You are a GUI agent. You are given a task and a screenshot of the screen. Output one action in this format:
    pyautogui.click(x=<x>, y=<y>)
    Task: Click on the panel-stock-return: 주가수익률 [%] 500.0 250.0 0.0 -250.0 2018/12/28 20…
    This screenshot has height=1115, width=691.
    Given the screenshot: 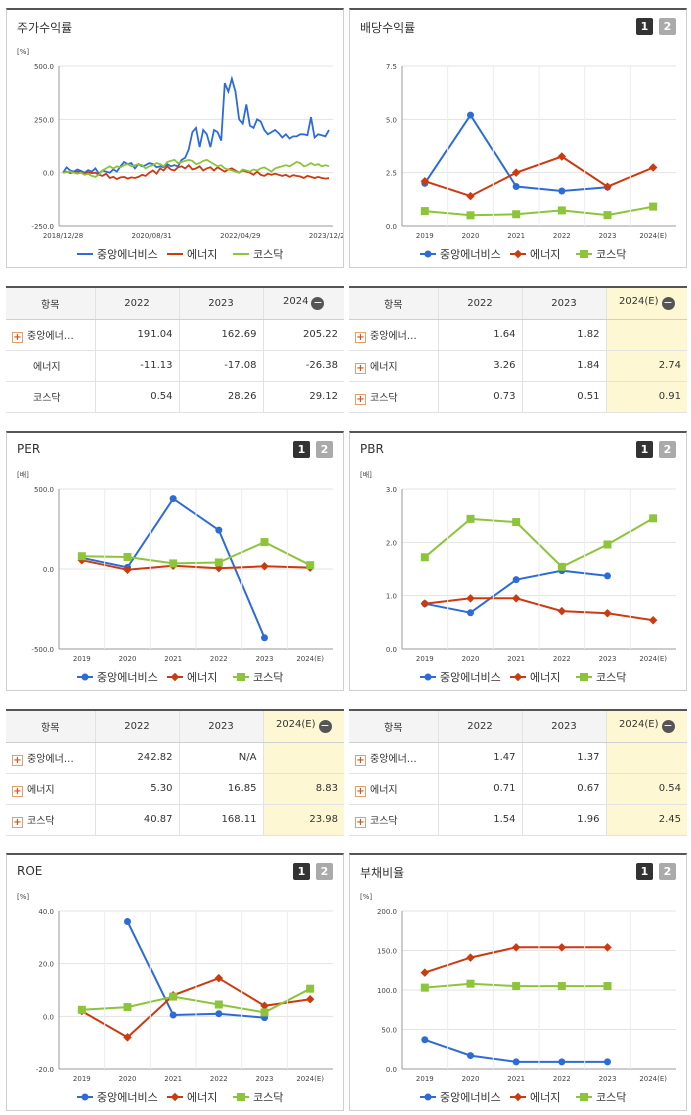 What is the action you would take?
    pyautogui.click(x=175, y=138)
    